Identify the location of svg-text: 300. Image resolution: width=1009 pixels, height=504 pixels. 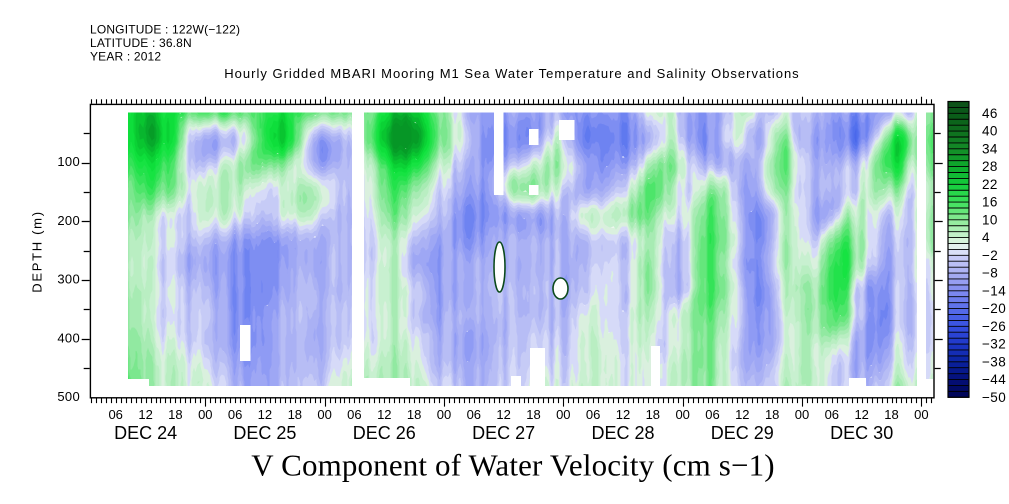
(68, 279).